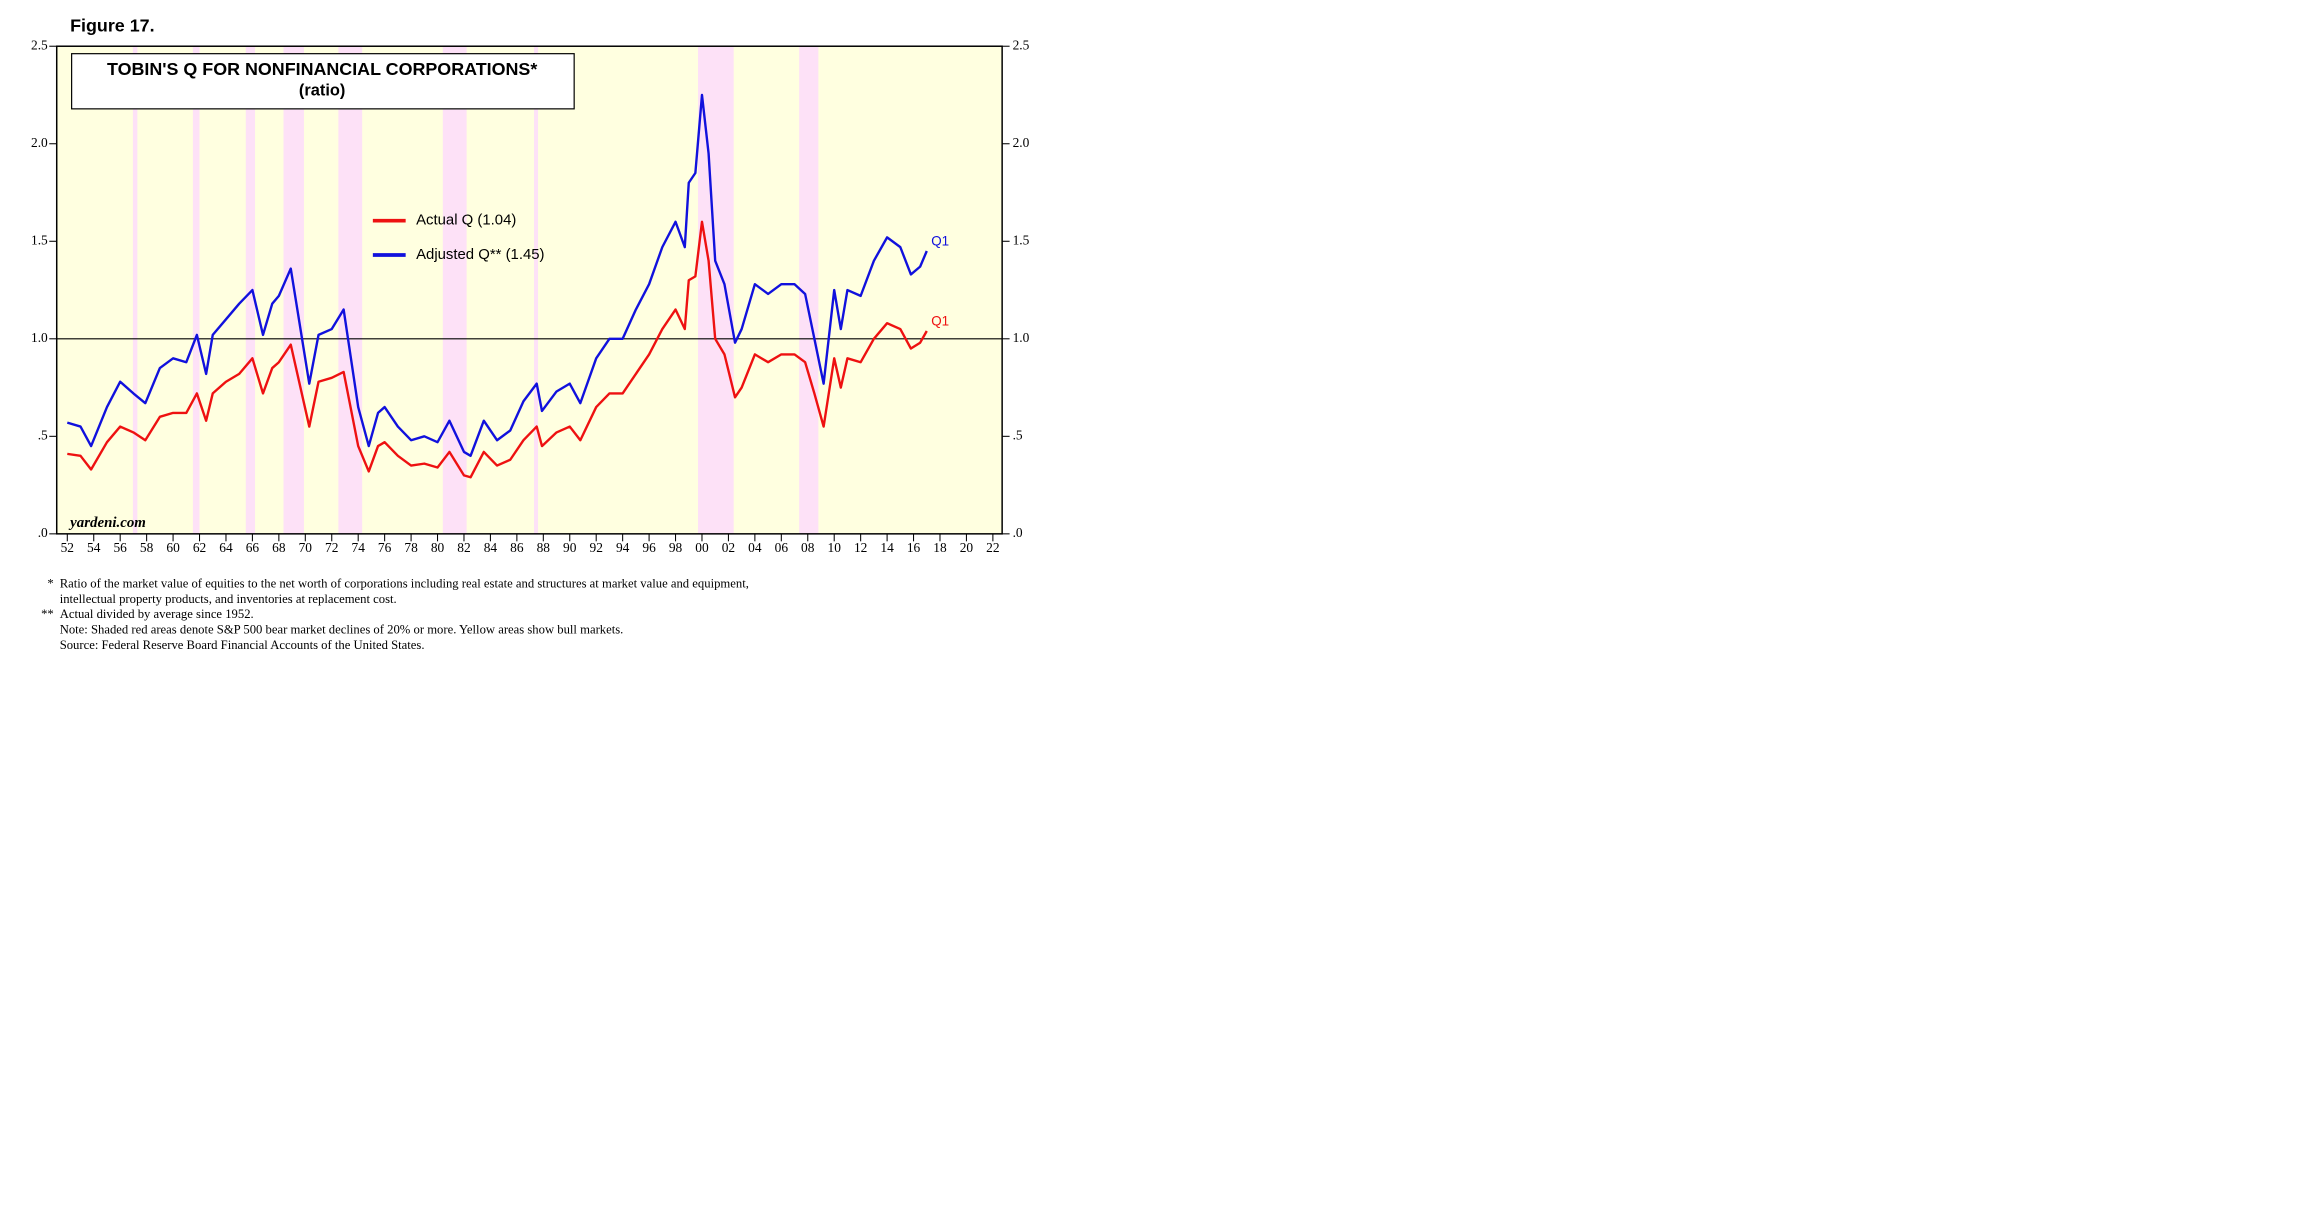  I want to click on legend-label: Adjusted Q** (1.45), so click(480, 255).